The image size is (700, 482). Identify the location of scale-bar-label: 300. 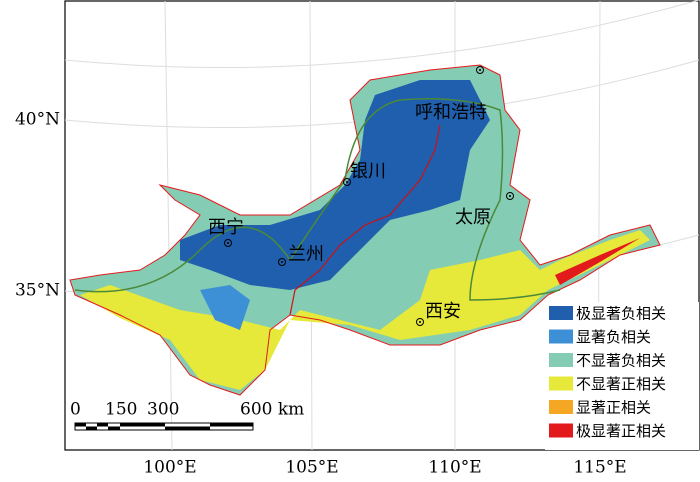
(163, 410).